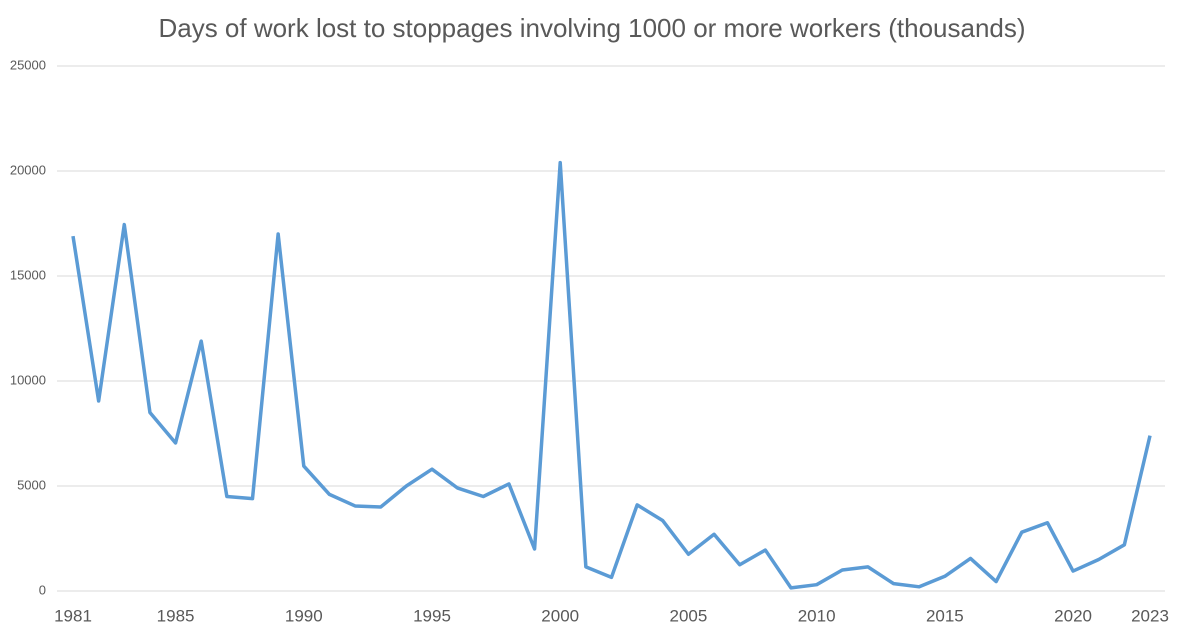 This screenshot has height=637, width=1184. Describe the element at coordinates (28, 379) in the screenshot. I see `y-tick-label: 10000` at that location.